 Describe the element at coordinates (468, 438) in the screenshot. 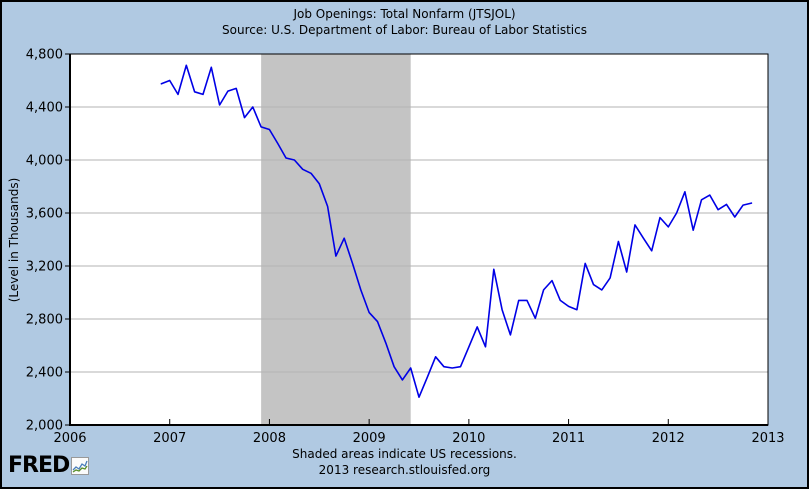

I see `x-tick-label: 2010` at that location.